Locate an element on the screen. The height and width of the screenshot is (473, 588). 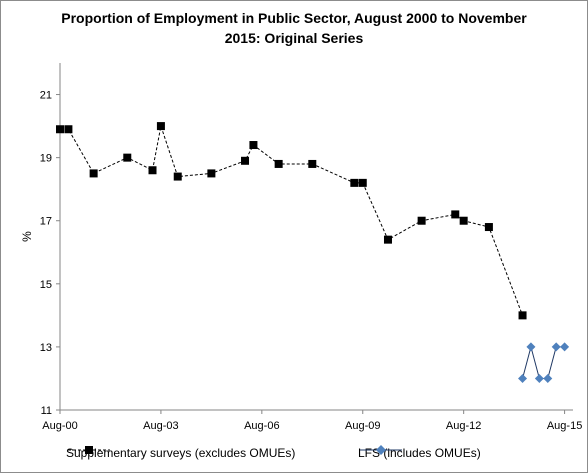
legend-item-supplementary: Supplementary surveys (excludes OMUEs) is located at coordinates (180, 453).